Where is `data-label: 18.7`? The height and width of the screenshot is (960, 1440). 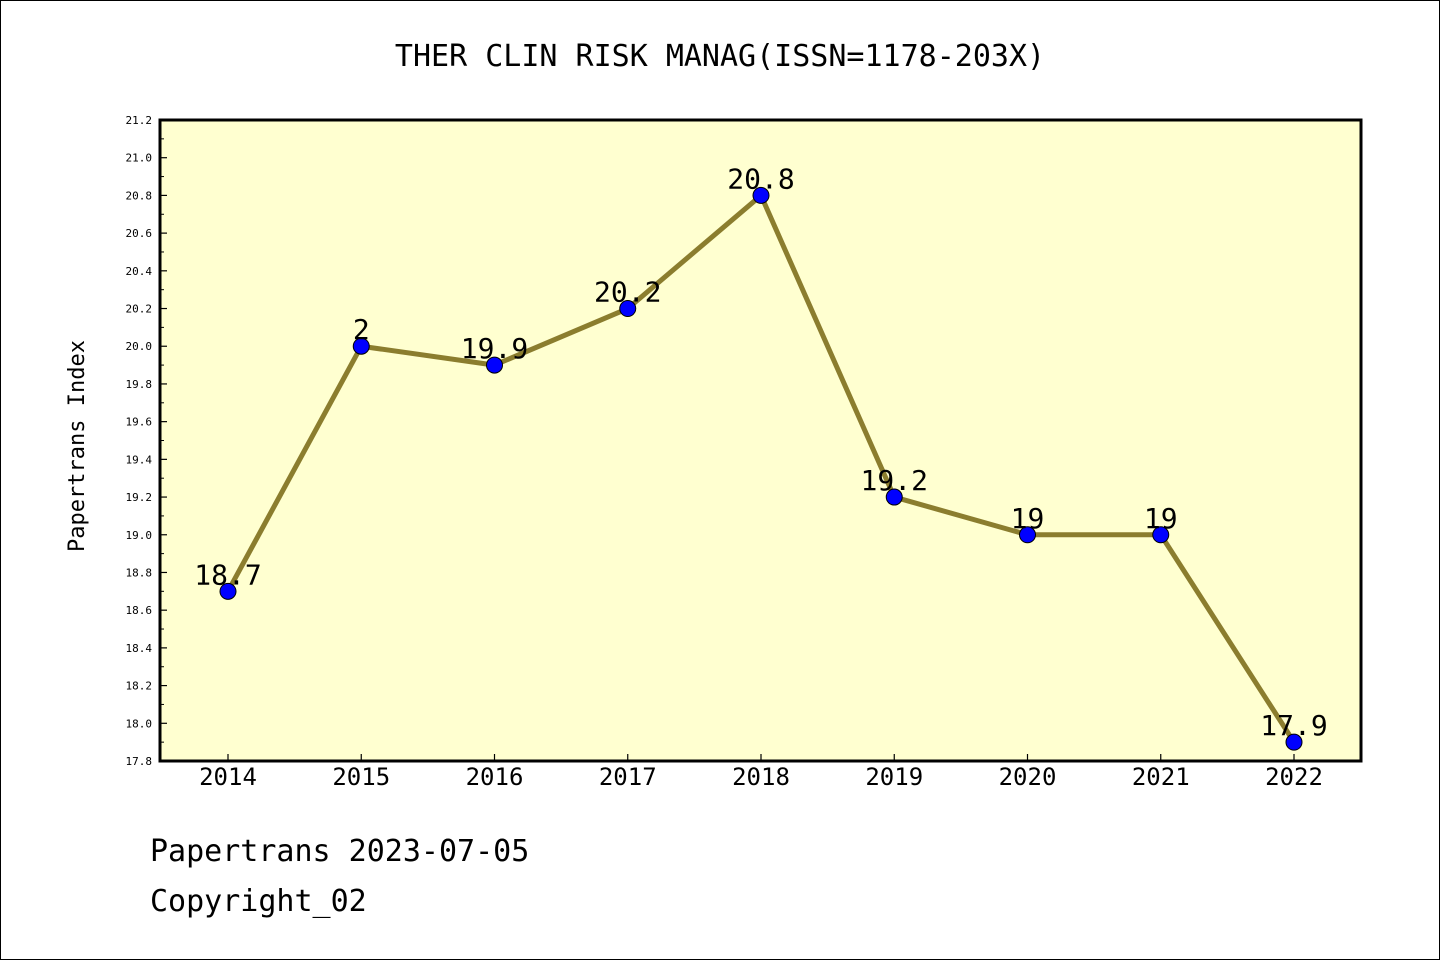 data-label: 18.7 is located at coordinates (227, 574).